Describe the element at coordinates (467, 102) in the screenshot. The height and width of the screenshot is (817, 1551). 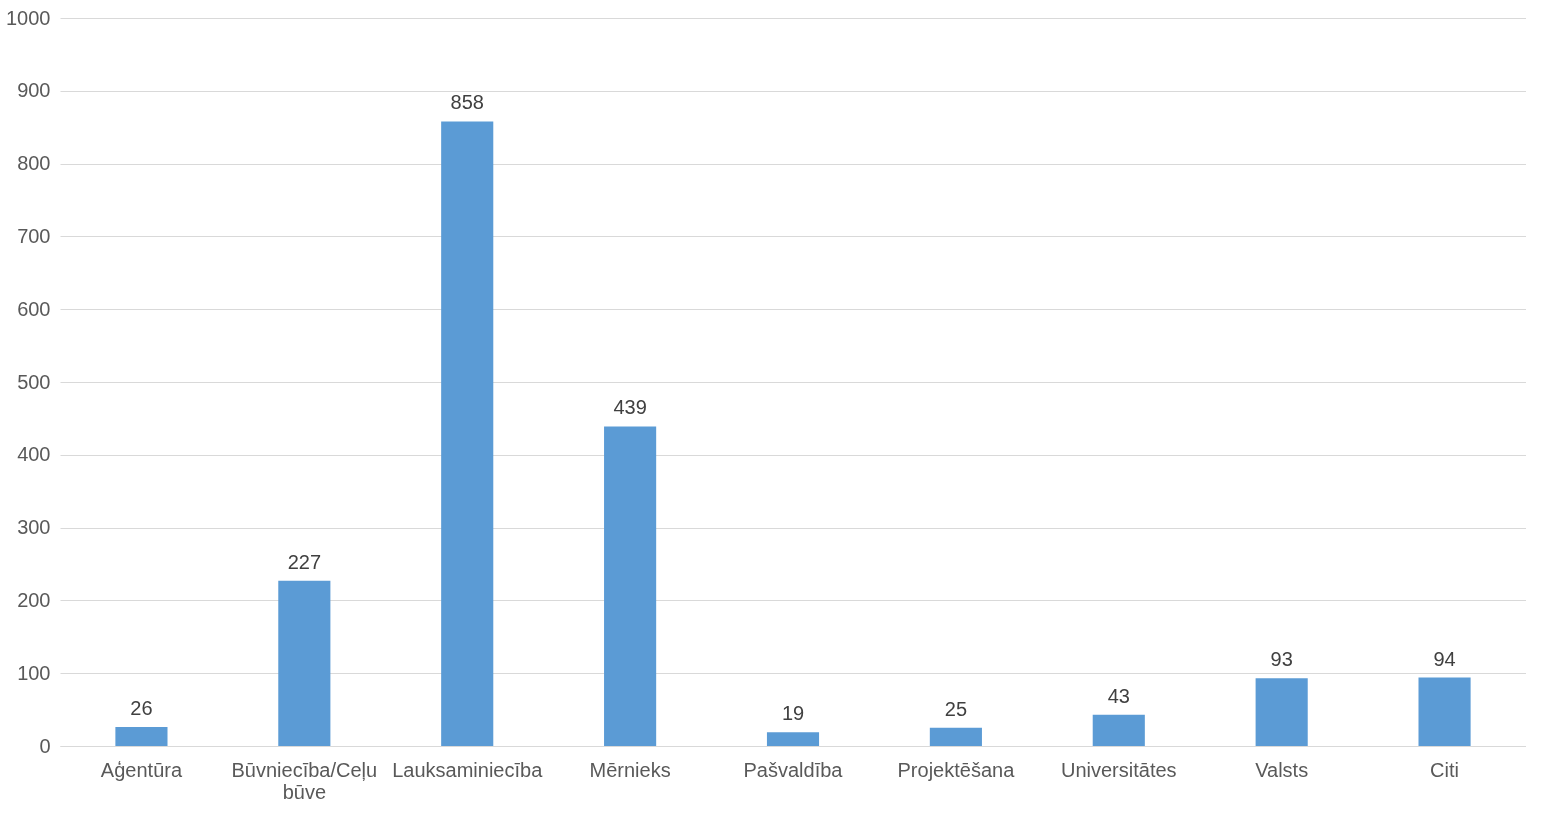
I see `data-label: 858` at that location.